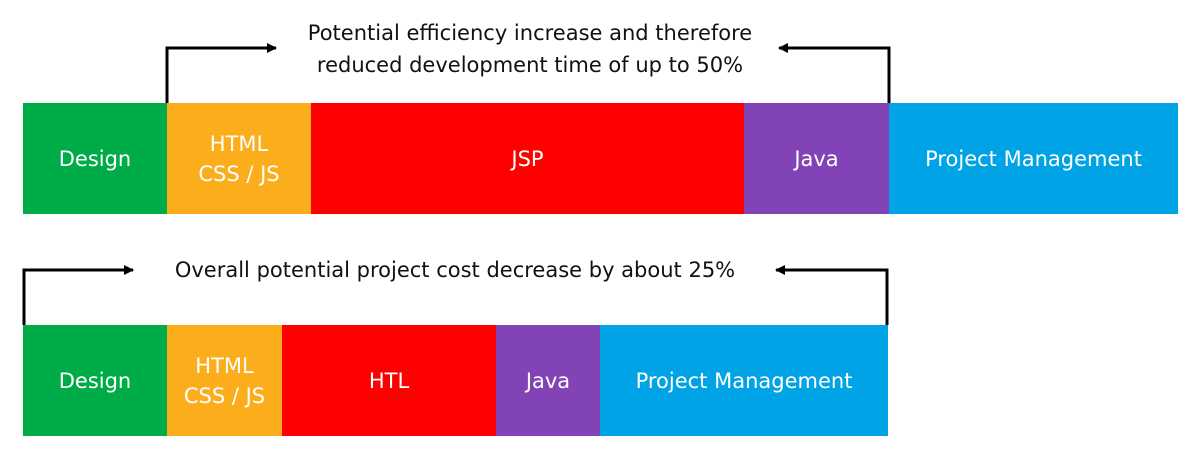  Describe the element at coordinates (95, 158) in the screenshot. I see `top-segment-design: Design` at that location.